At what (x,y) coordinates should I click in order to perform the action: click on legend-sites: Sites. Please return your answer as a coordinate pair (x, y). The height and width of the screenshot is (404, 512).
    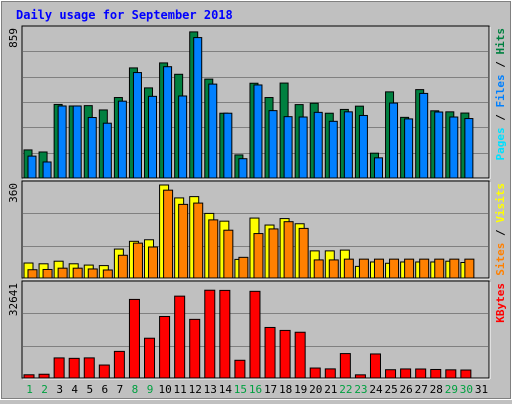
    Looking at the image, I should click on (500, 259).